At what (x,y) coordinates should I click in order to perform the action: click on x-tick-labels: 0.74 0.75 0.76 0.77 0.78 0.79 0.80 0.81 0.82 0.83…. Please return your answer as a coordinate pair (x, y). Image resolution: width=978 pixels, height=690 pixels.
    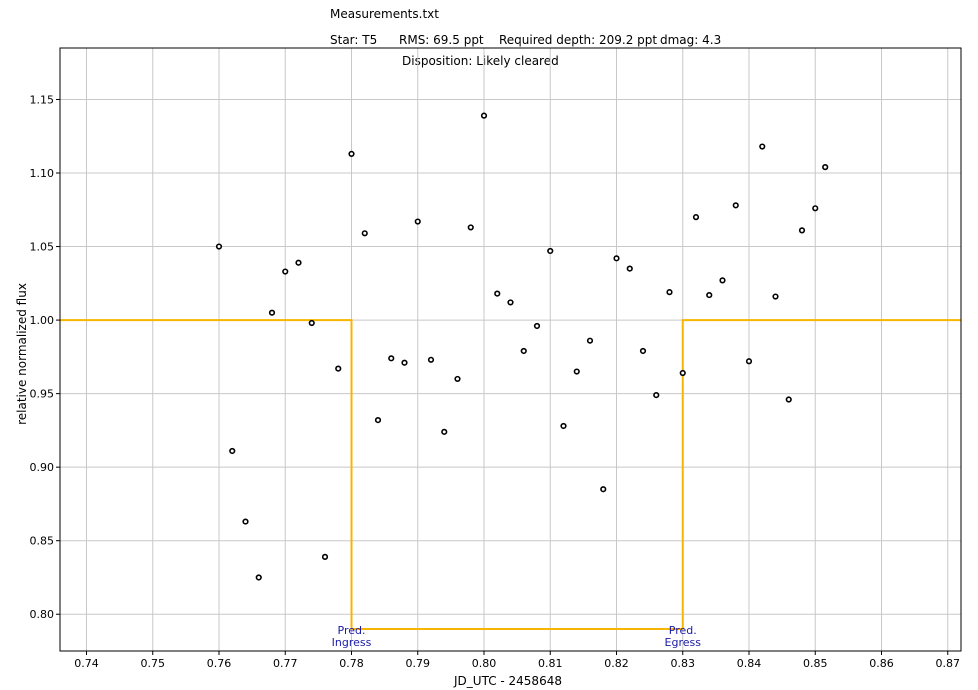
    Looking at the image, I should click on (517, 663).